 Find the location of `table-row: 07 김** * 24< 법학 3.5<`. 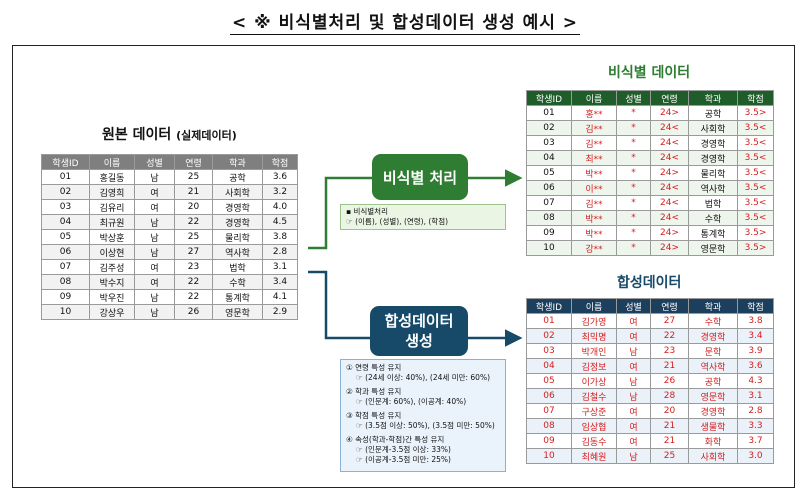

table-row: 07 김** * 24< 법학 3.5< is located at coordinates (650, 203).